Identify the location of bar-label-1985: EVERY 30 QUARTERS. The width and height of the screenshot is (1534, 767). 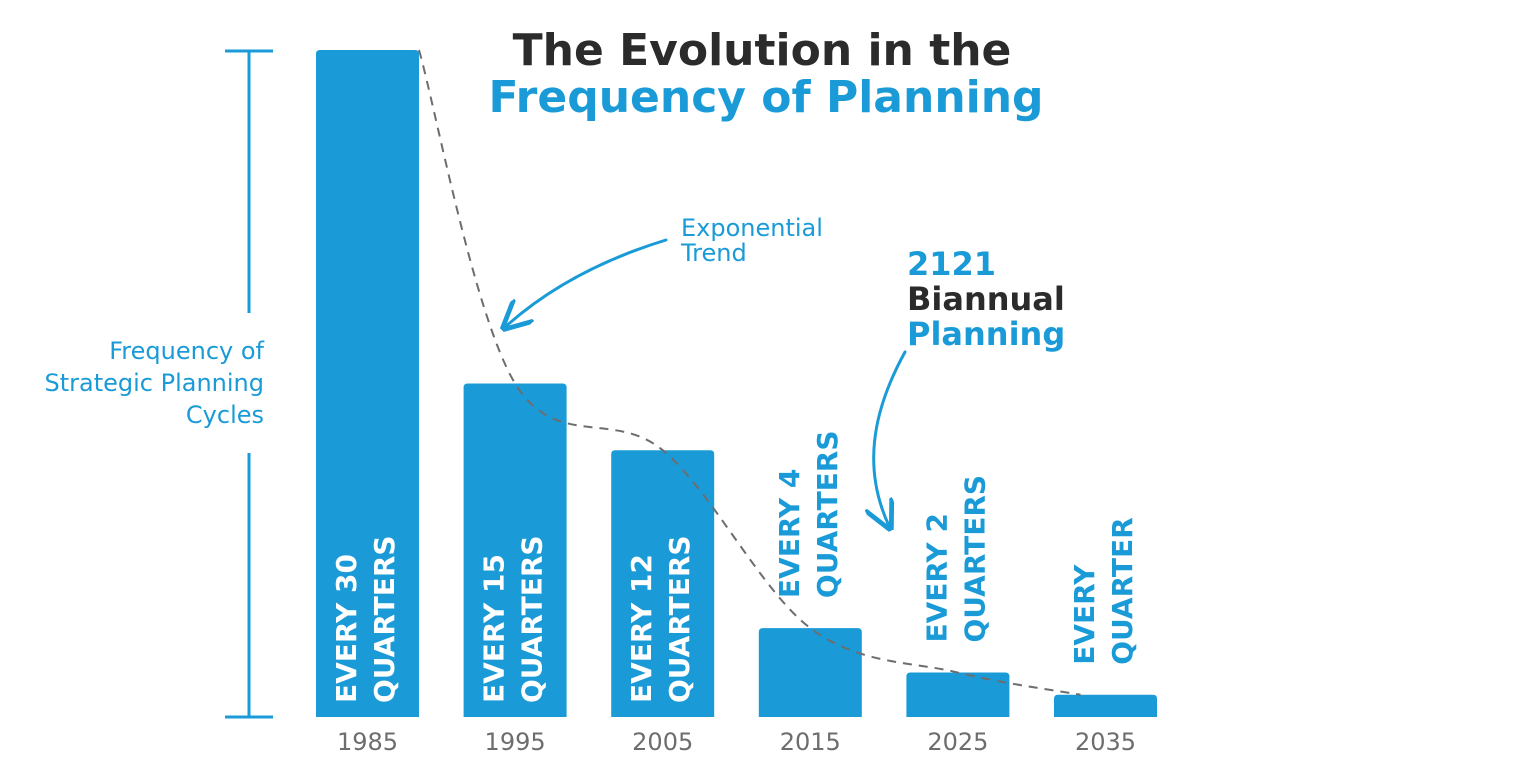
(365, 619).